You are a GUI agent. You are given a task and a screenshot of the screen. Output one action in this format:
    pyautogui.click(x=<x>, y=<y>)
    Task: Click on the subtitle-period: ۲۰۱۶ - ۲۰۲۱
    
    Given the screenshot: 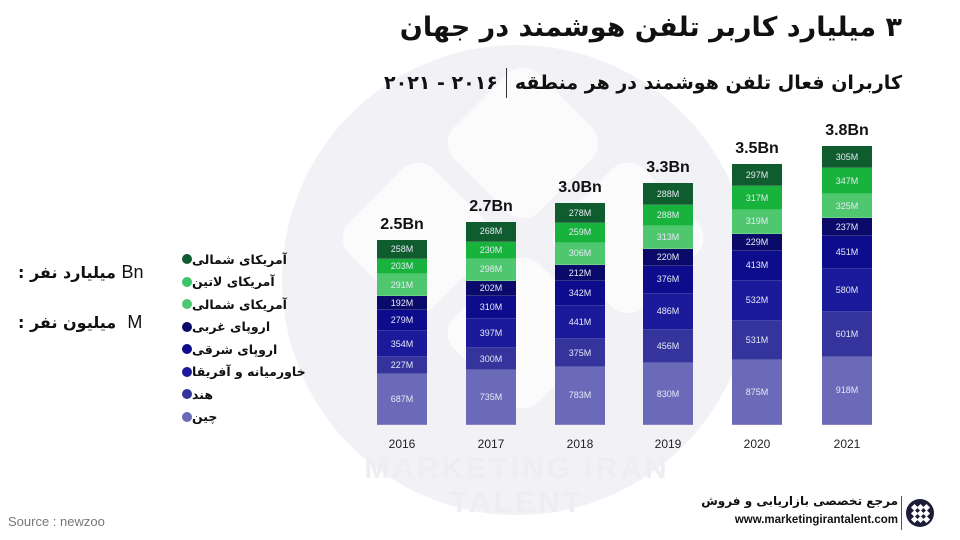 What is the action you would take?
    pyautogui.click(x=441, y=83)
    